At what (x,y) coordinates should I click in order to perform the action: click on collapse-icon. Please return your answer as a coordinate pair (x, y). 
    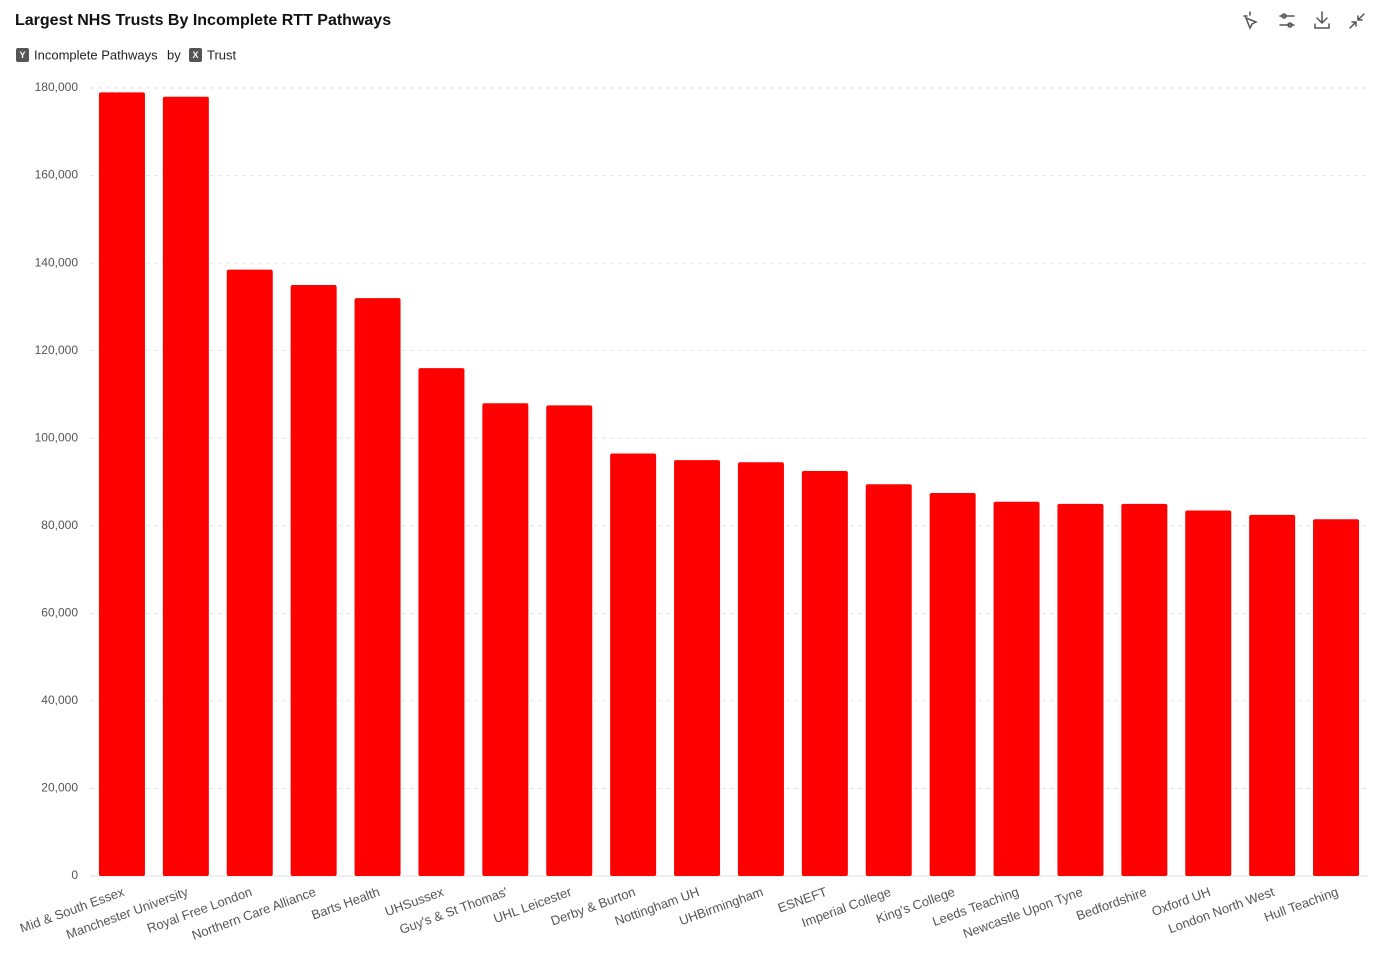
    Looking at the image, I should click on (1357, 21).